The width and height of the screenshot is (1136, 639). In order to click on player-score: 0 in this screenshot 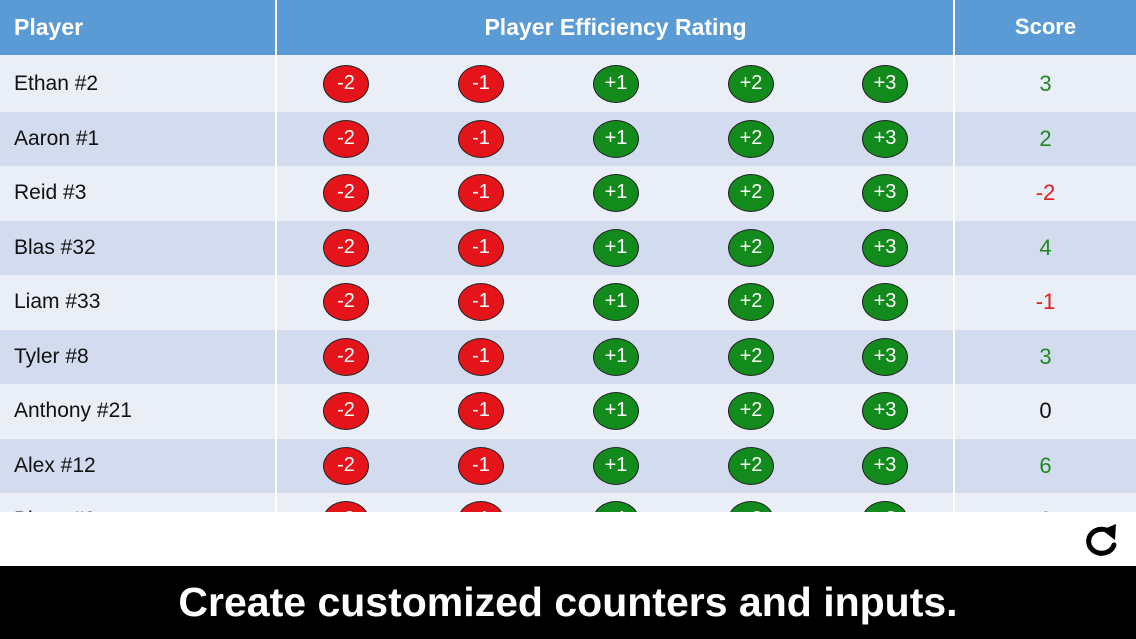, I will do `click(1045, 410)`.